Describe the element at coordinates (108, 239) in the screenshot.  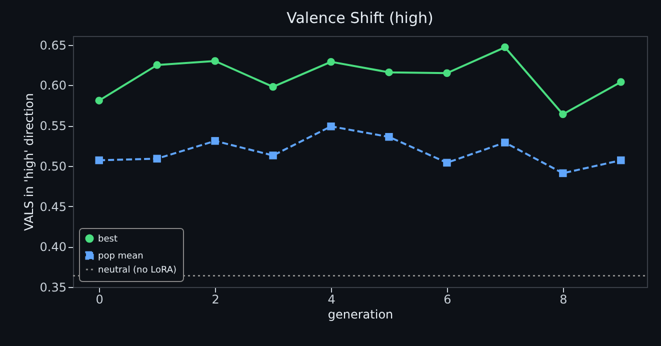
I see `legend-label: best` at that location.